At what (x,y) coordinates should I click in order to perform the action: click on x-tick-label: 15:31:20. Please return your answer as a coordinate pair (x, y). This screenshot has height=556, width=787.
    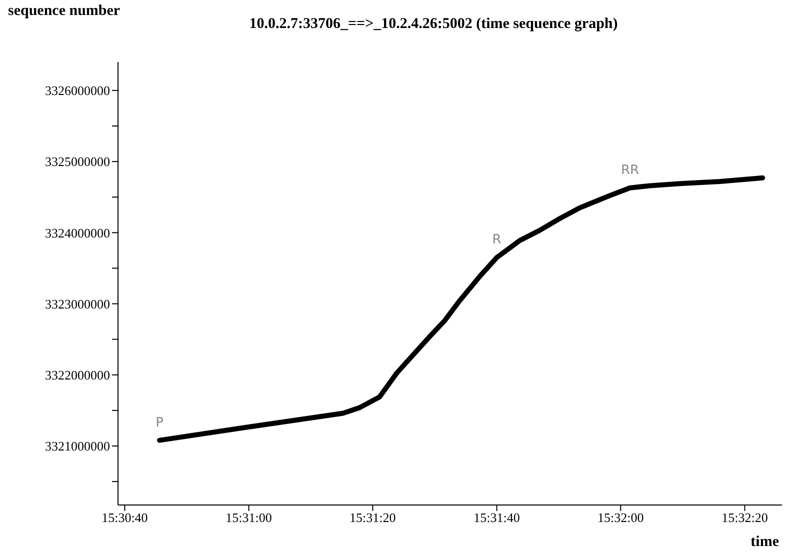
    Looking at the image, I should click on (373, 518).